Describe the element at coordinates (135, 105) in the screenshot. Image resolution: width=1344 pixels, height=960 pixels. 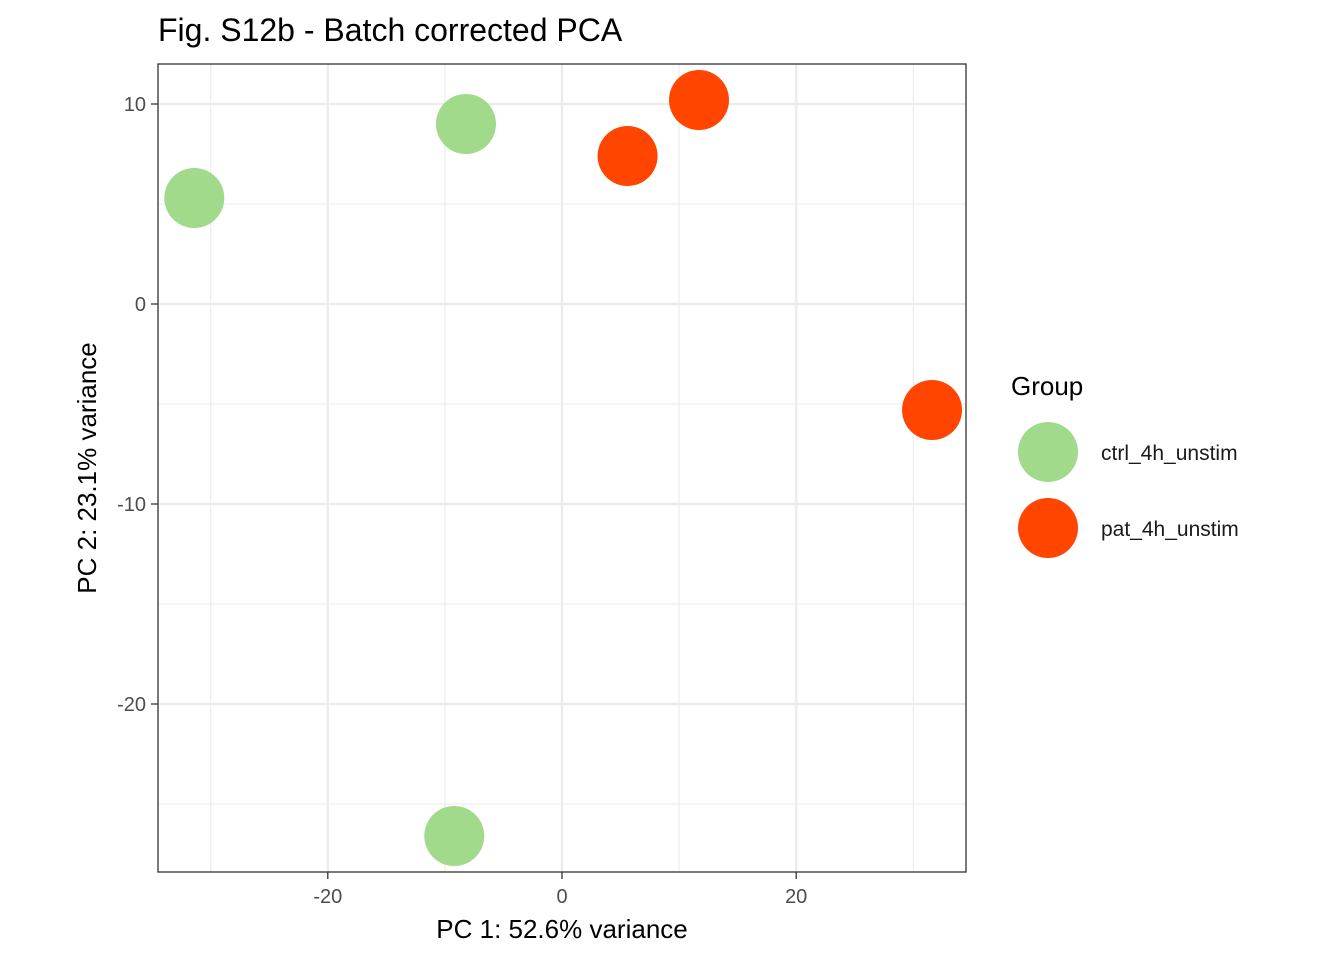
I see `y-tick-label: 10` at that location.